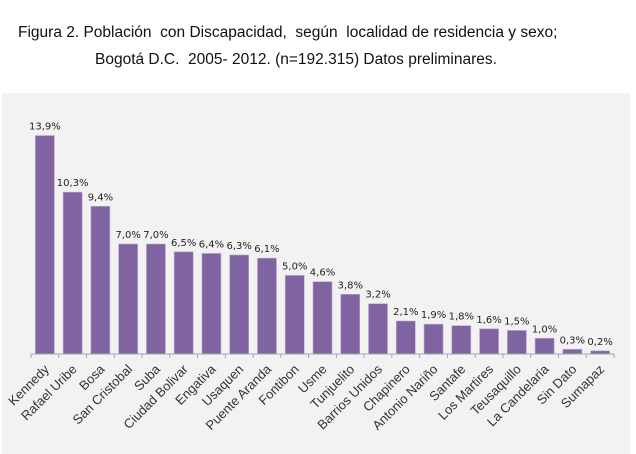 The image size is (636, 454). I want to click on data-label: 6,1%, so click(266, 249).